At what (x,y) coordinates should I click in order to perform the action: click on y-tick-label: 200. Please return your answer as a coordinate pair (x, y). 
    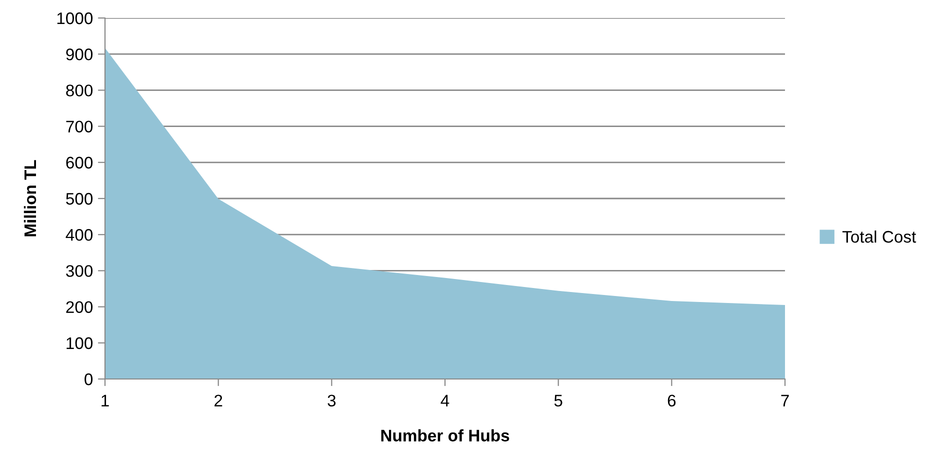
    Looking at the image, I should click on (79, 307).